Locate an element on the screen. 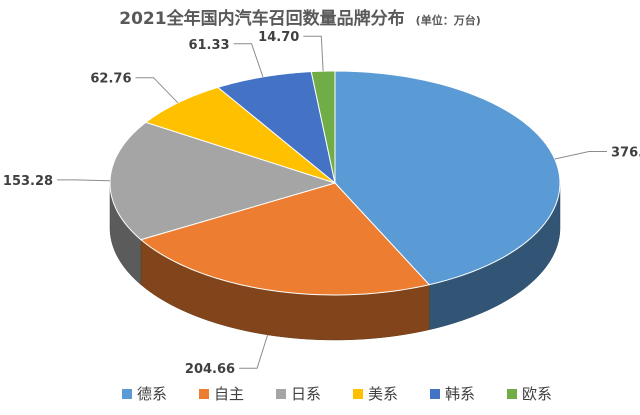  leader-line-韩系 is located at coordinates (248, 60).